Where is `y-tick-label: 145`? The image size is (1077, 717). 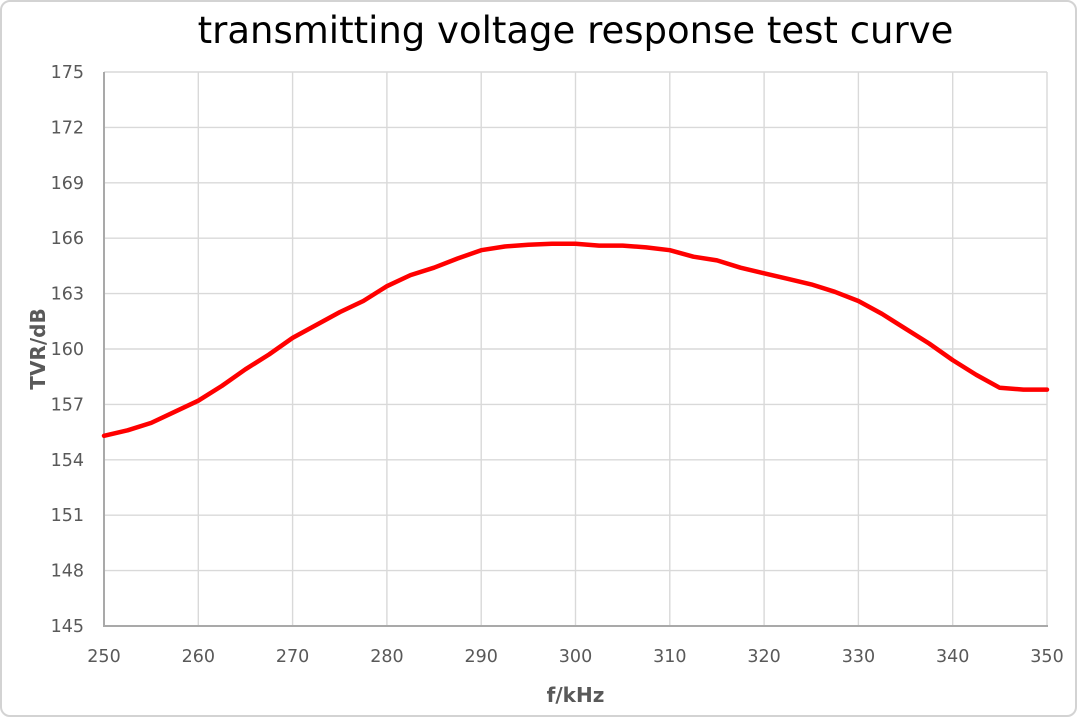 y-tick-label: 145 is located at coordinates (67, 627).